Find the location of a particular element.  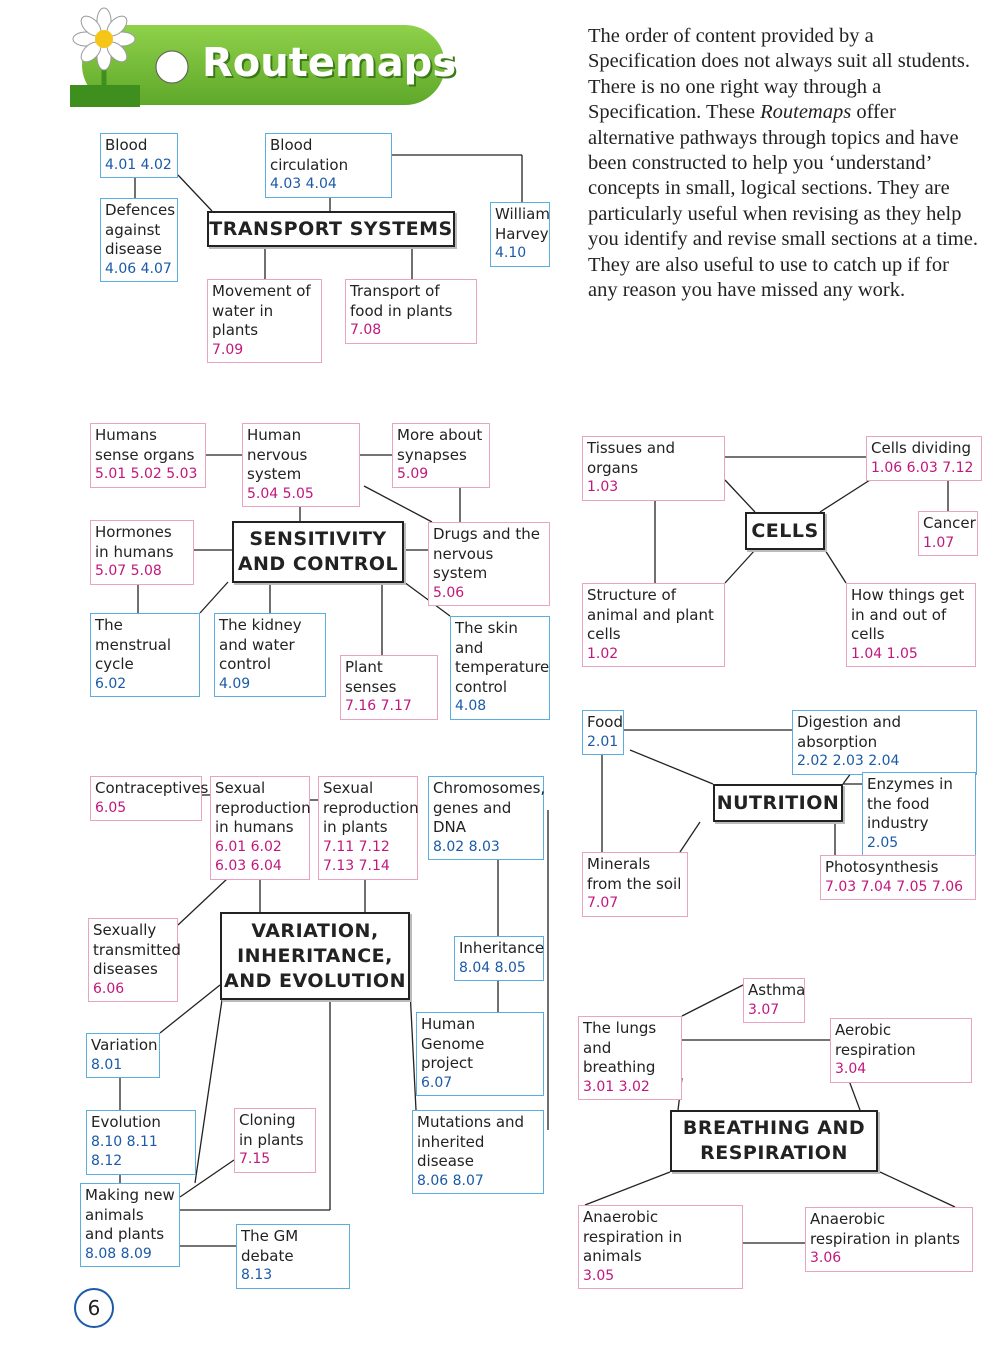

node-label: Blood is located at coordinates (126, 145).